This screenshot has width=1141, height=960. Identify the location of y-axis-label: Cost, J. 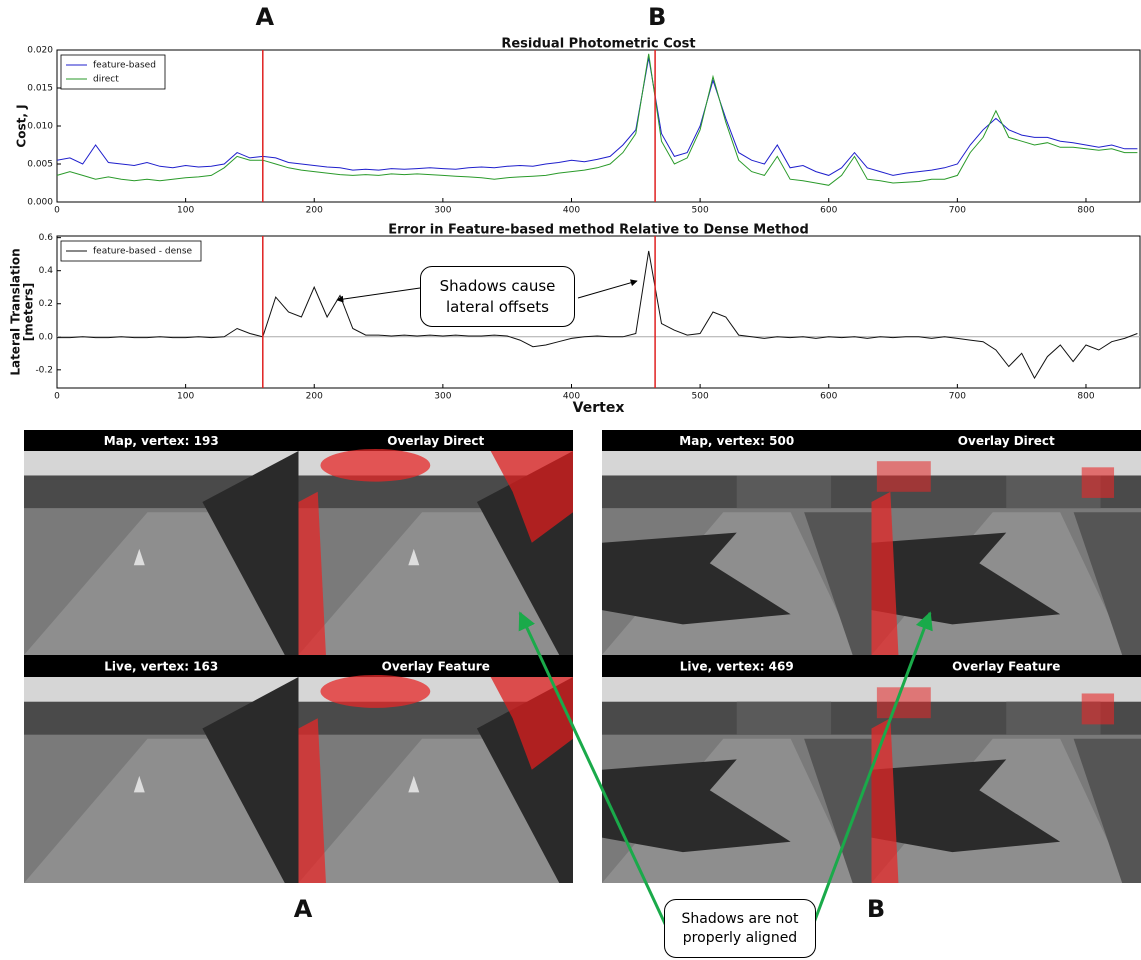
(22, 125).